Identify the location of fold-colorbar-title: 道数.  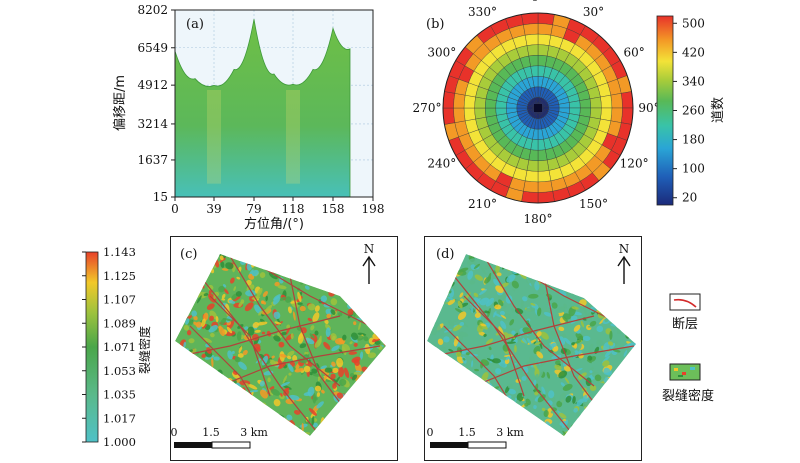
(718, 110).